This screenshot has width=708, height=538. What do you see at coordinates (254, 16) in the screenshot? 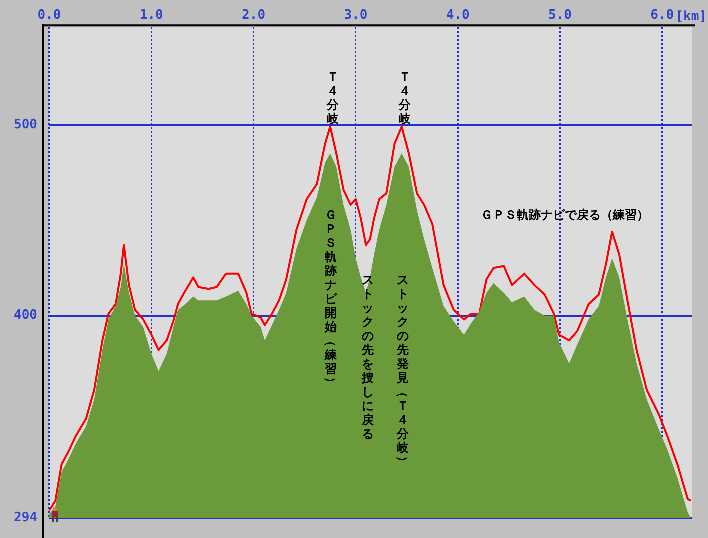
I see `x-tick-label: 2.0` at bounding box center [254, 16].